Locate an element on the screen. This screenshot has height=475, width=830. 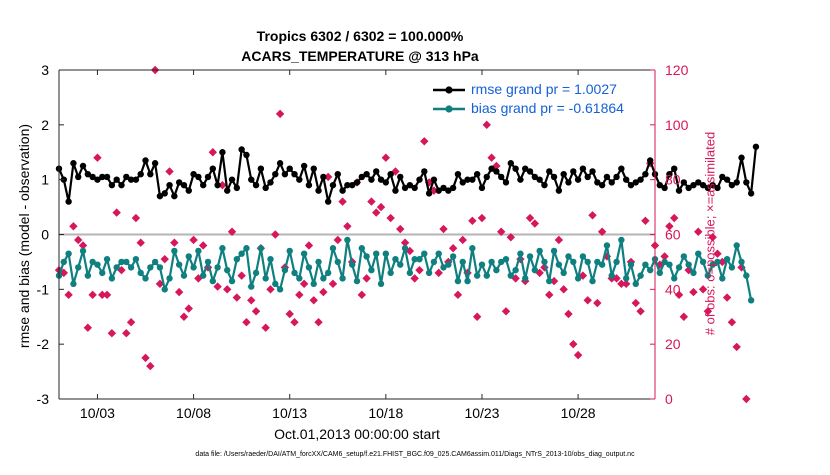
x-tick-label: 10/23 is located at coordinates (481, 413).